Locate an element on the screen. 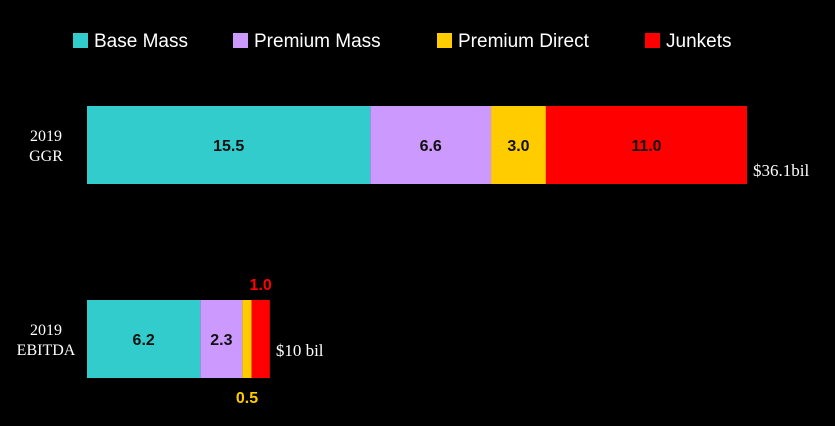 Image resolution: width=835 pixels, height=426 pixels. total-label-ebitda: $10 bil is located at coordinates (300, 350).